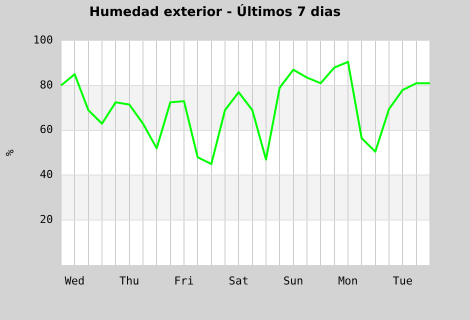 The width and height of the screenshot is (470, 320). I want to click on y-tick-label: 100, so click(43, 39).